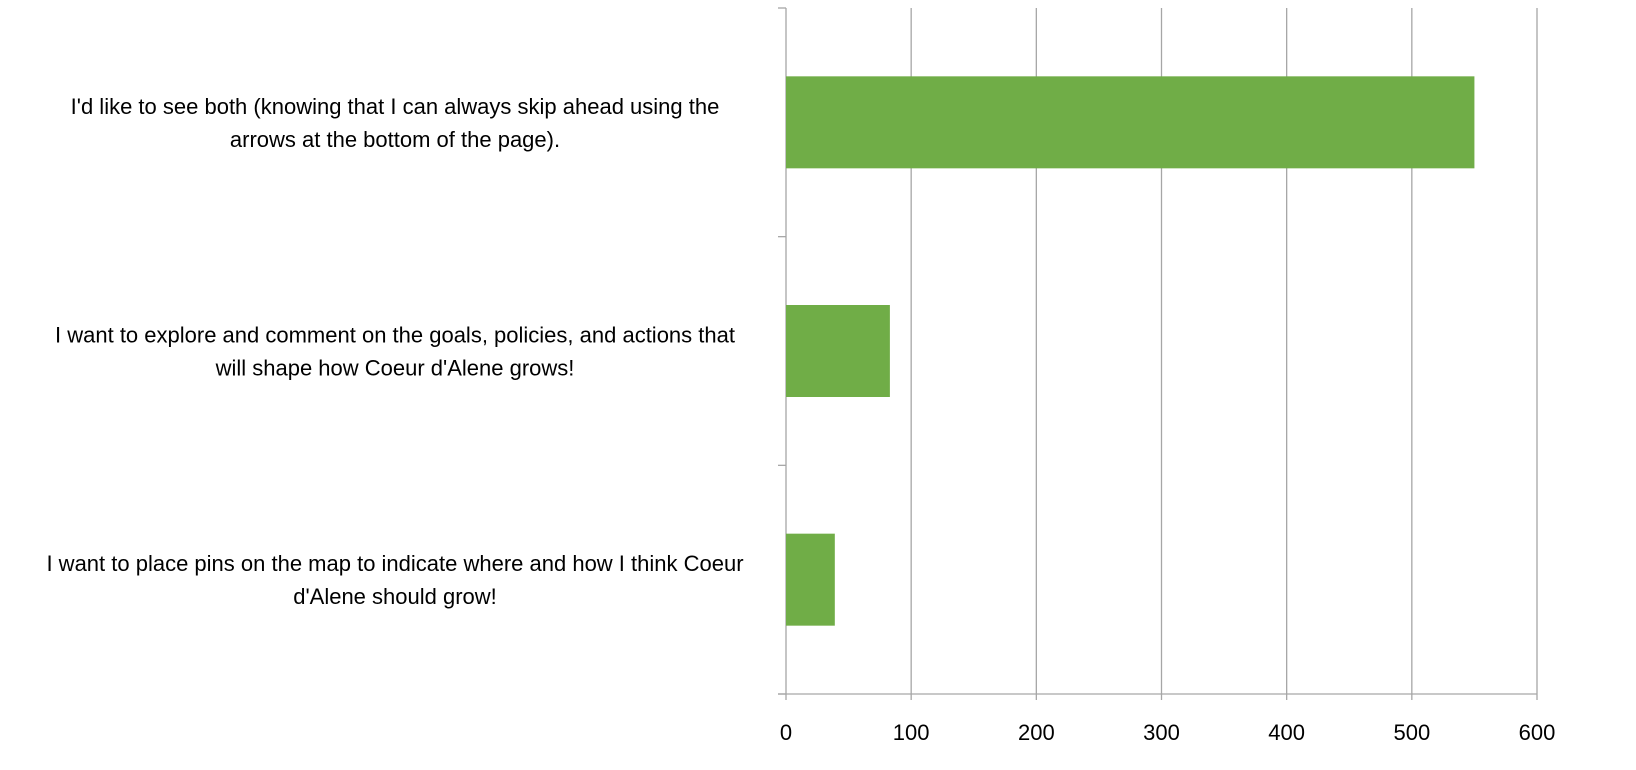 The height and width of the screenshot is (770, 1636). Describe the element at coordinates (1537, 732) in the screenshot. I see `x-tick-label-600: 600` at that location.